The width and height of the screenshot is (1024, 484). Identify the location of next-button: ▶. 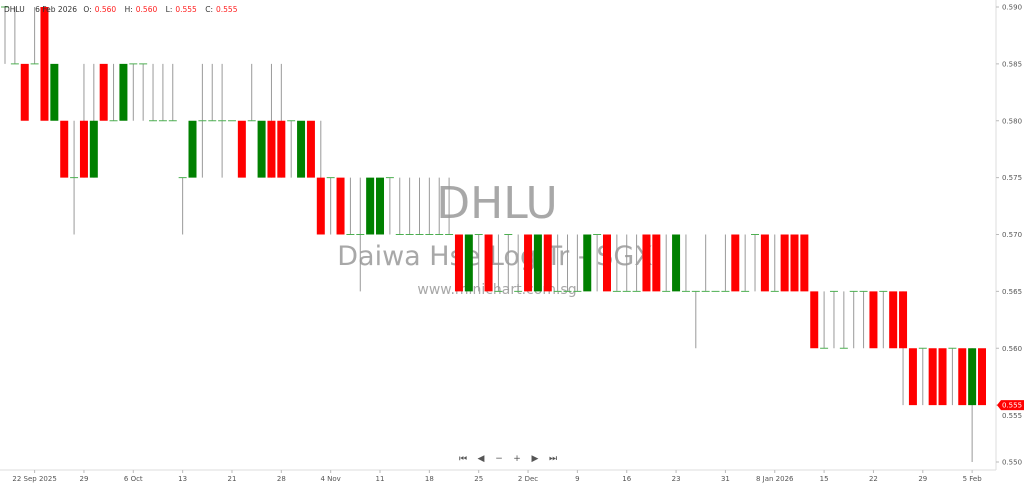
(535, 459).